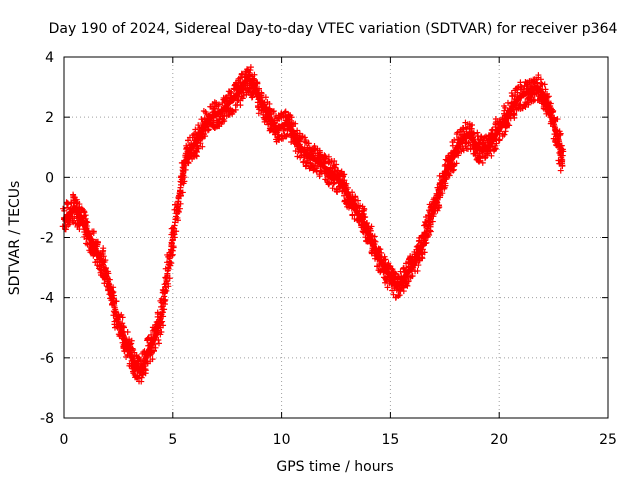 The height and width of the screenshot is (480, 640). What do you see at coordinates (390, 440) in the screenshot?
I see `x-tick-label: 15` at bounding box center [390, 440].